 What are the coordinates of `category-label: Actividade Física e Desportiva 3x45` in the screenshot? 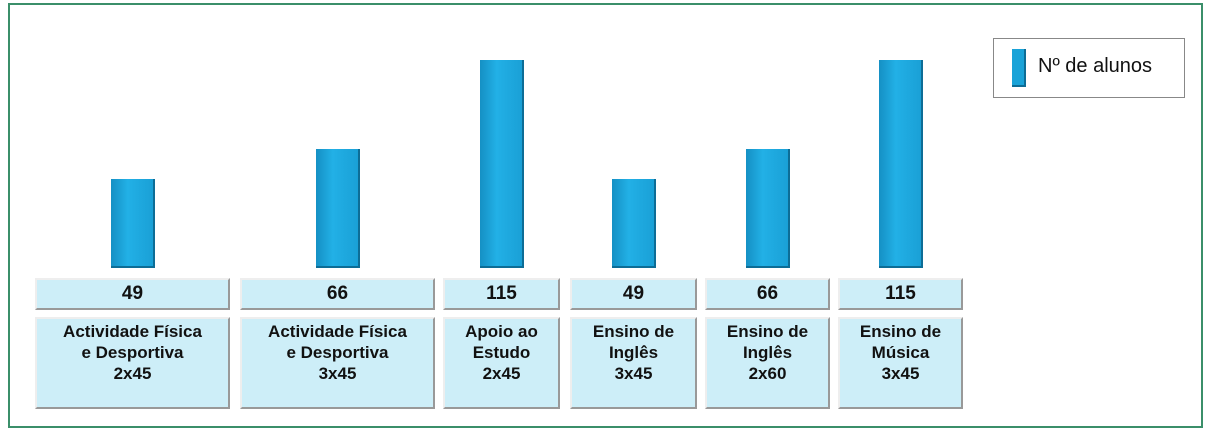 It's located at (337, 363).